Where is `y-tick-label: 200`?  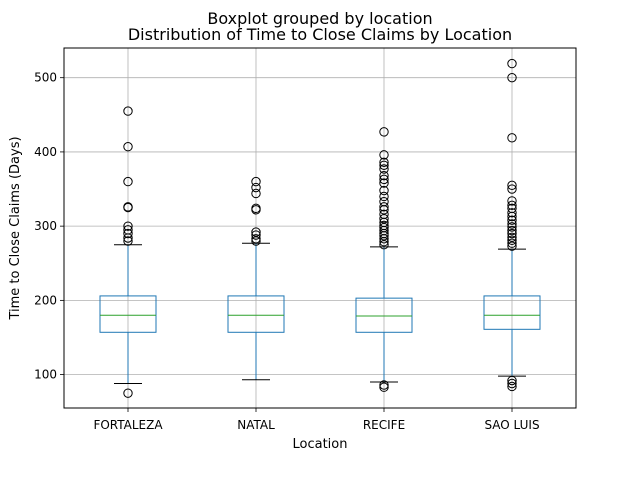 y-tick-label: 200 is located at coordinates (45, 300).